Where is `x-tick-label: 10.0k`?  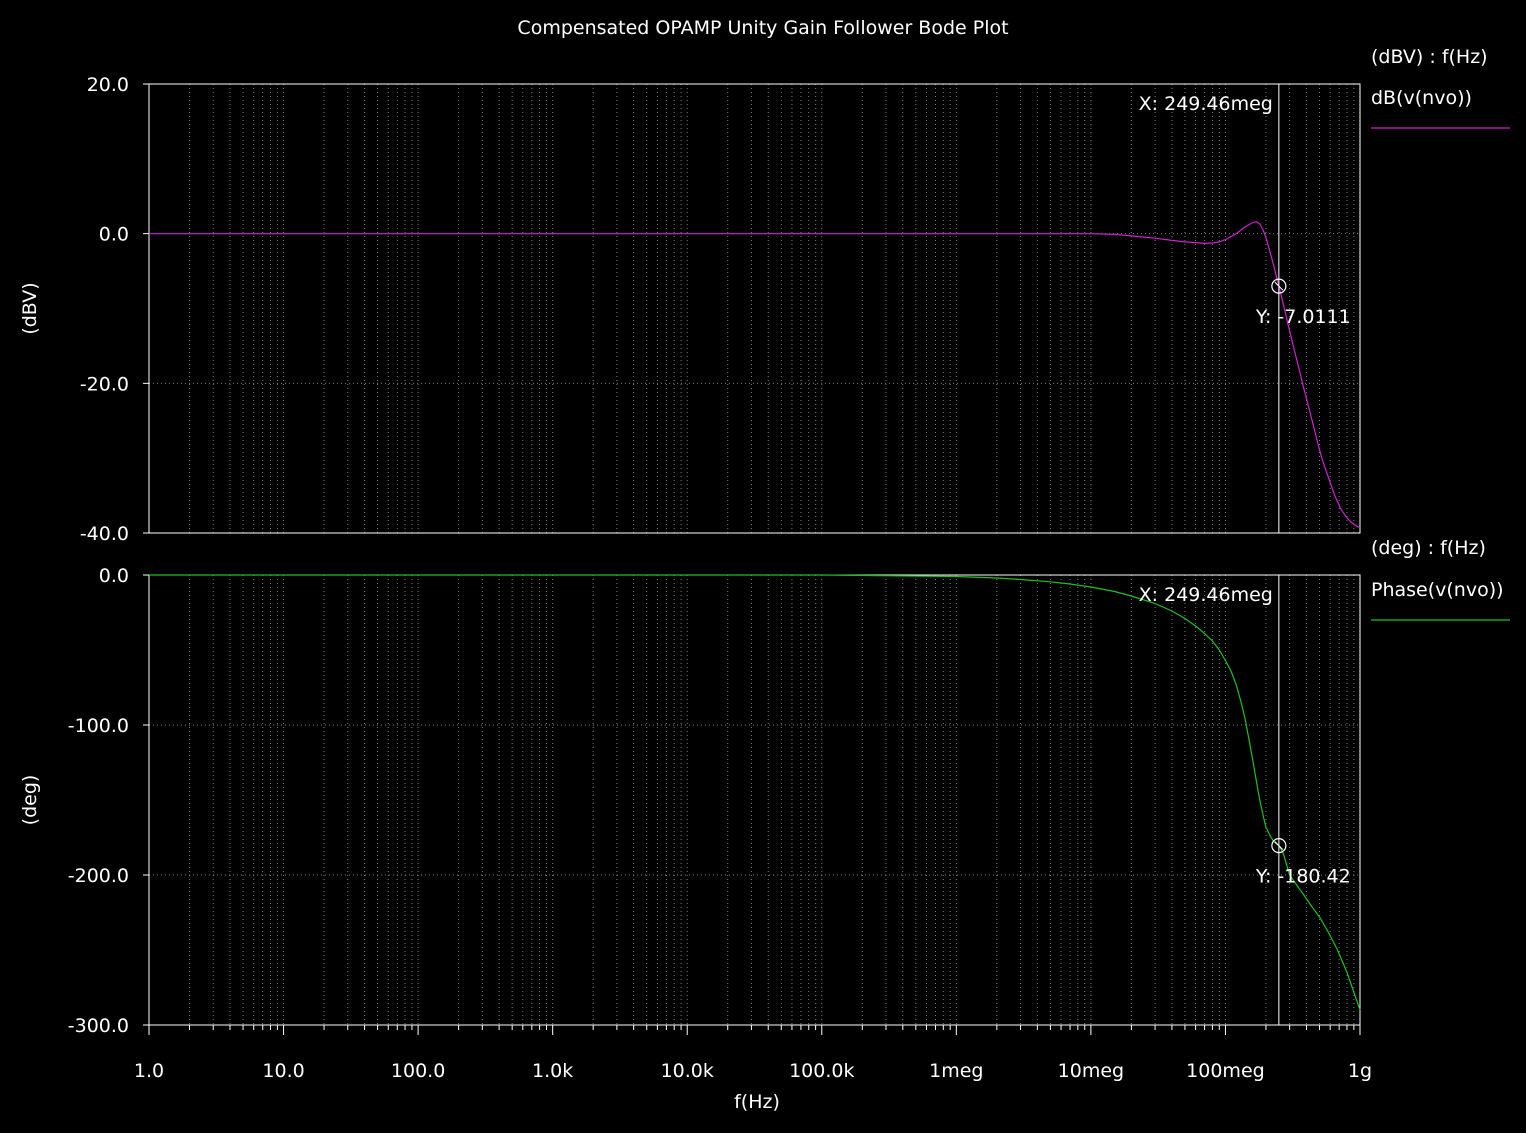
x-tick-label: 10.0k is located at coordinates (687, 1071).